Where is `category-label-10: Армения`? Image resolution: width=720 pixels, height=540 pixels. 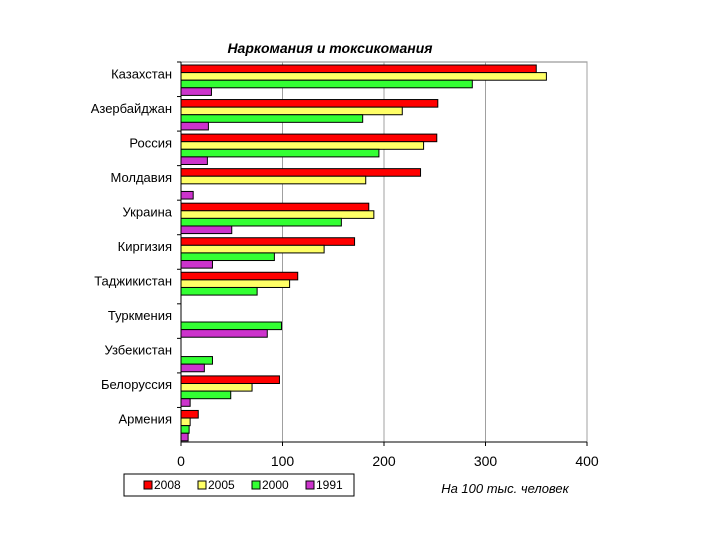
category-label-10: Армения is located at coordinates (145, 419).